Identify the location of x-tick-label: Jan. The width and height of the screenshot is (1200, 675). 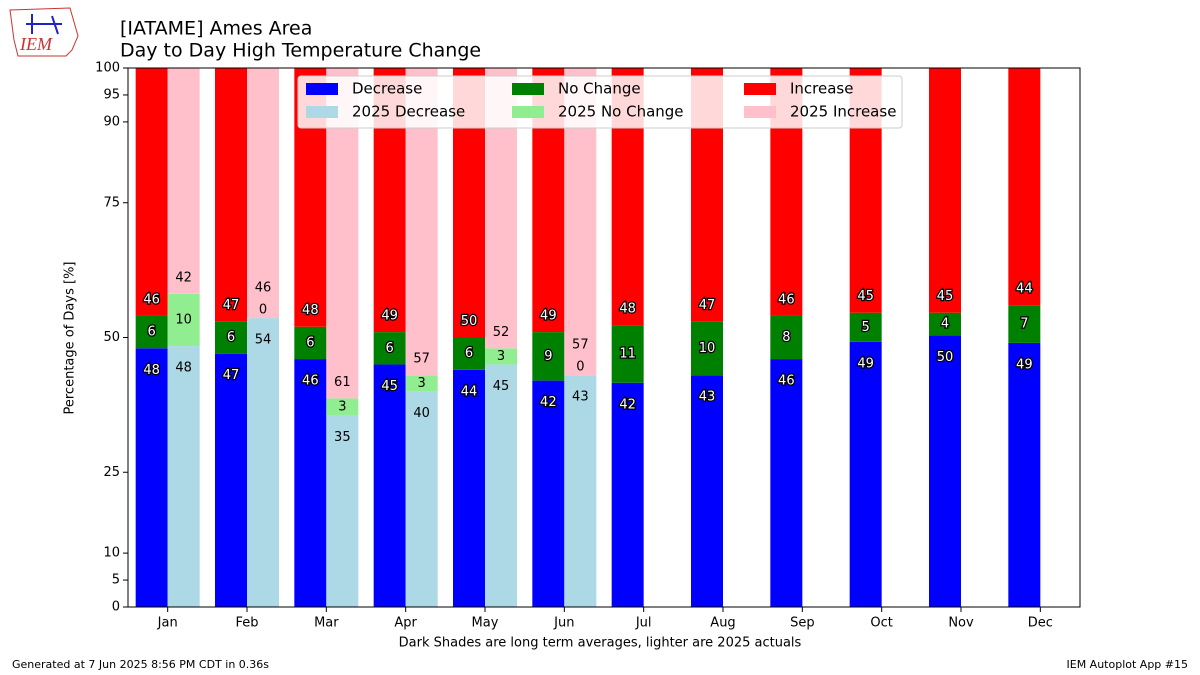
(167, 623).